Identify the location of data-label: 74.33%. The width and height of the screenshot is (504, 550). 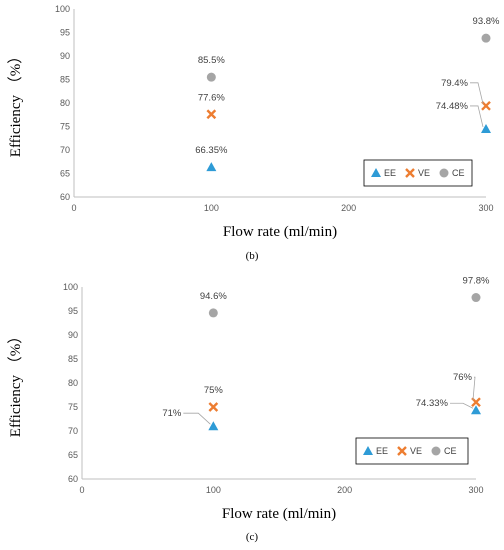
(432, 403).